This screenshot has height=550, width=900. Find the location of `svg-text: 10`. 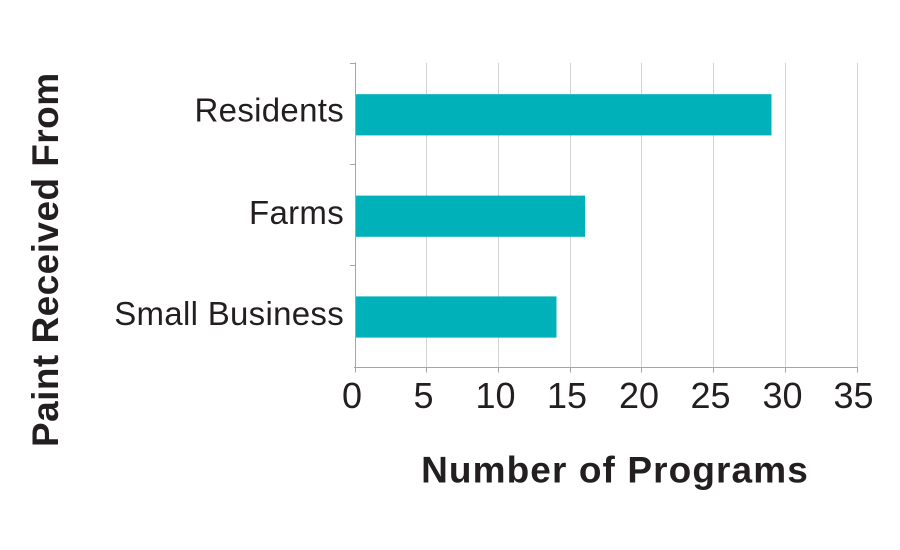

svg-text: 10 is located at coordinates (495, 395).